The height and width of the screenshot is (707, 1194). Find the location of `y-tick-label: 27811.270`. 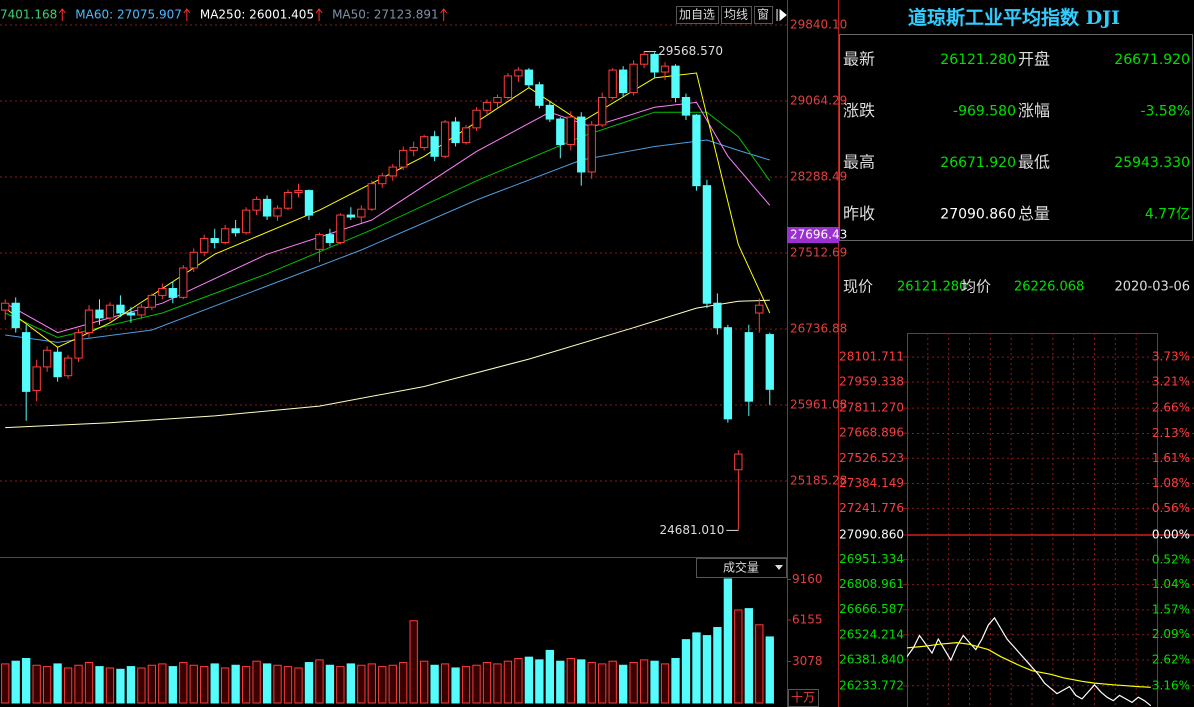

y-tick-label: 27811.270 is located at coordinates (871, 408).